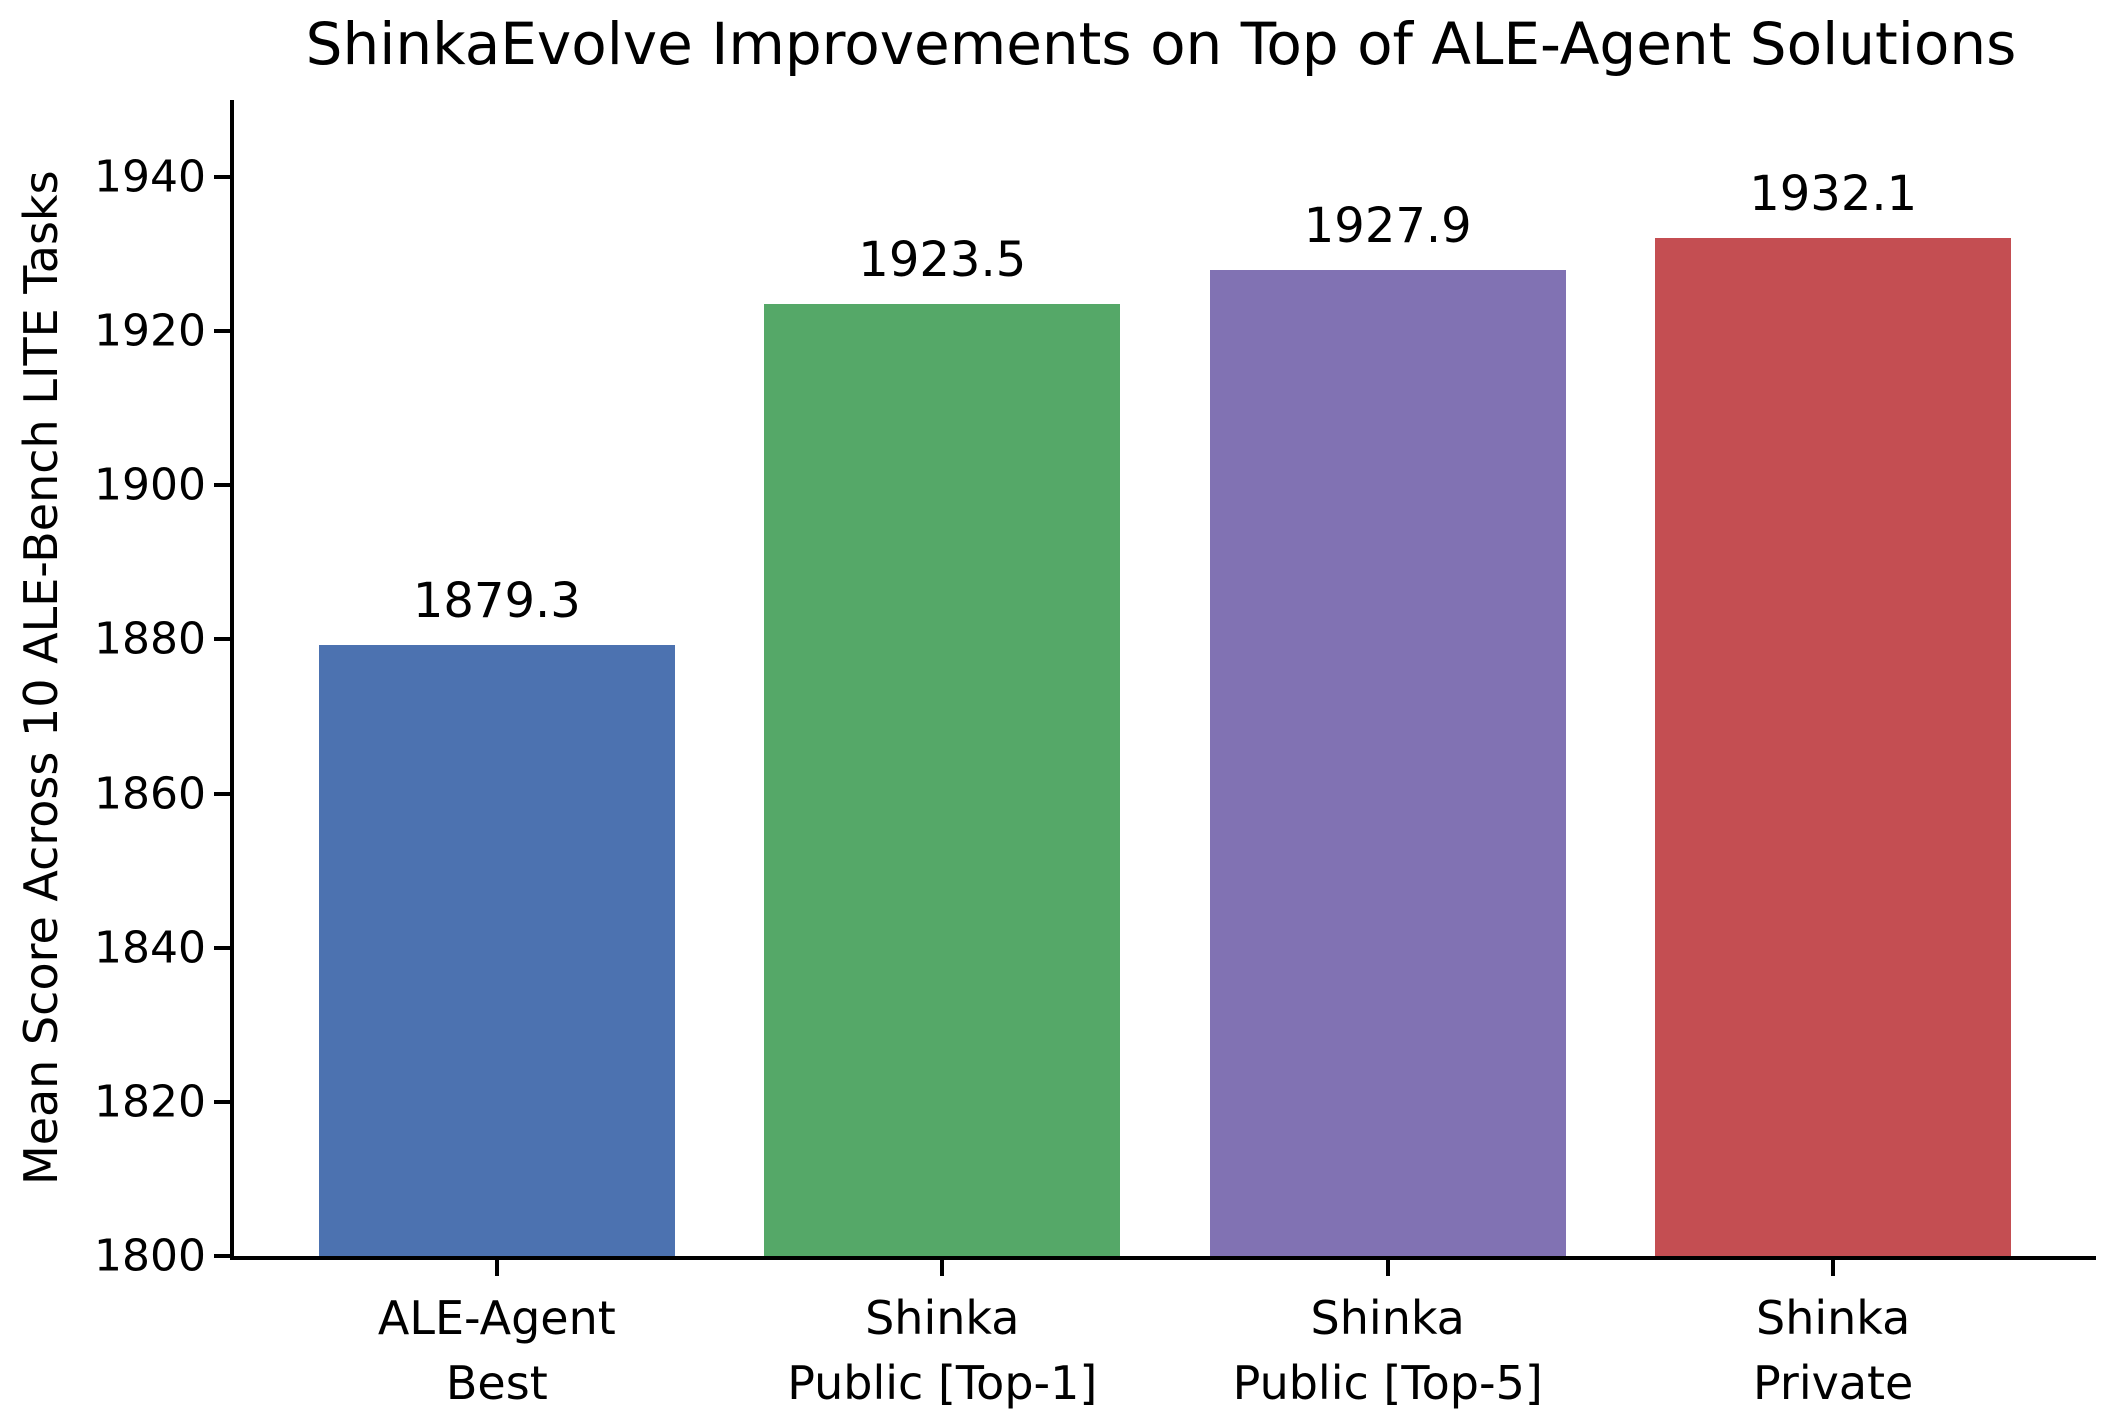  Describe the element at coordinates (222, 177) in the screenshot. I see `y-tick-mark-1940` at that location.